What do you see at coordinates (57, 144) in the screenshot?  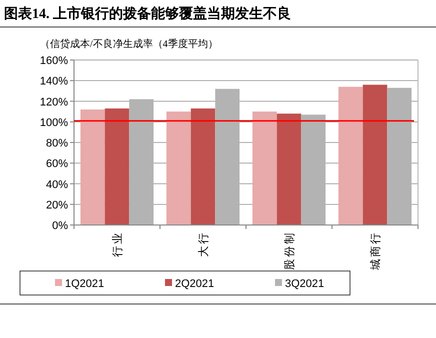 I see `y-tick-label: 80%` at bounding box center [57, 144].